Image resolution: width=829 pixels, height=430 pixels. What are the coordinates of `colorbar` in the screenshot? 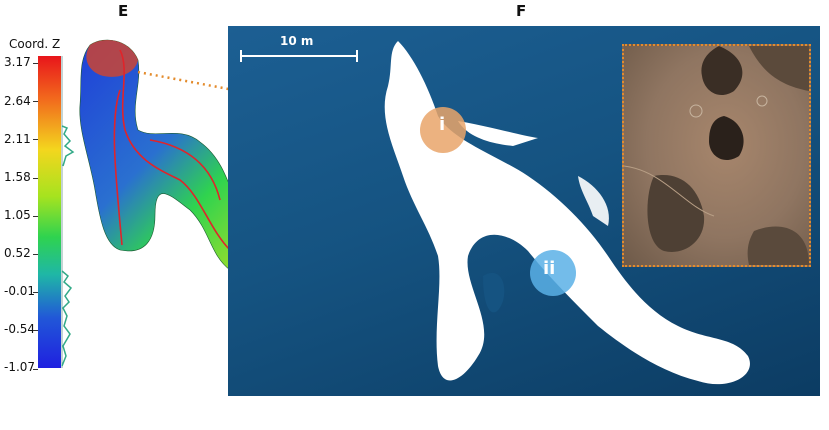 It's located at (49, 212).